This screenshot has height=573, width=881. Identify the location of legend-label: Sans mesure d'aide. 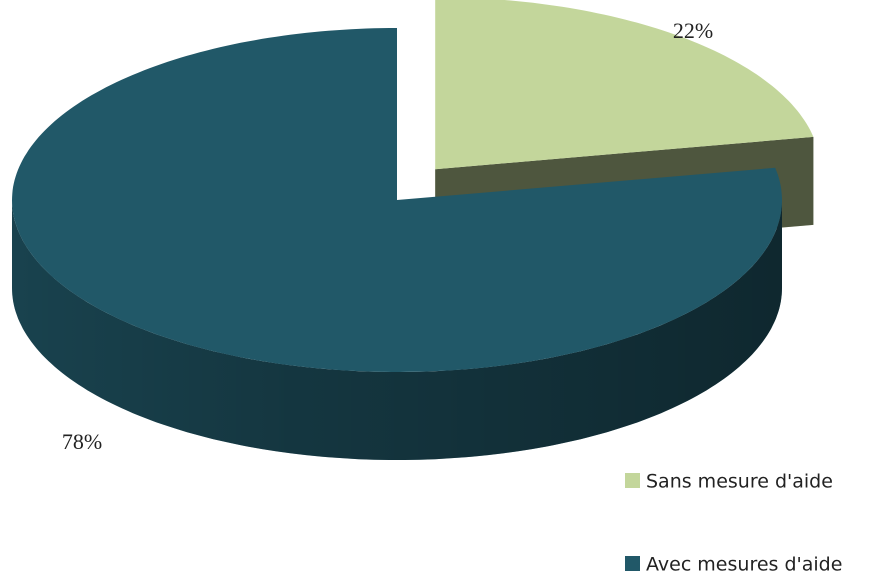
(739, 482).